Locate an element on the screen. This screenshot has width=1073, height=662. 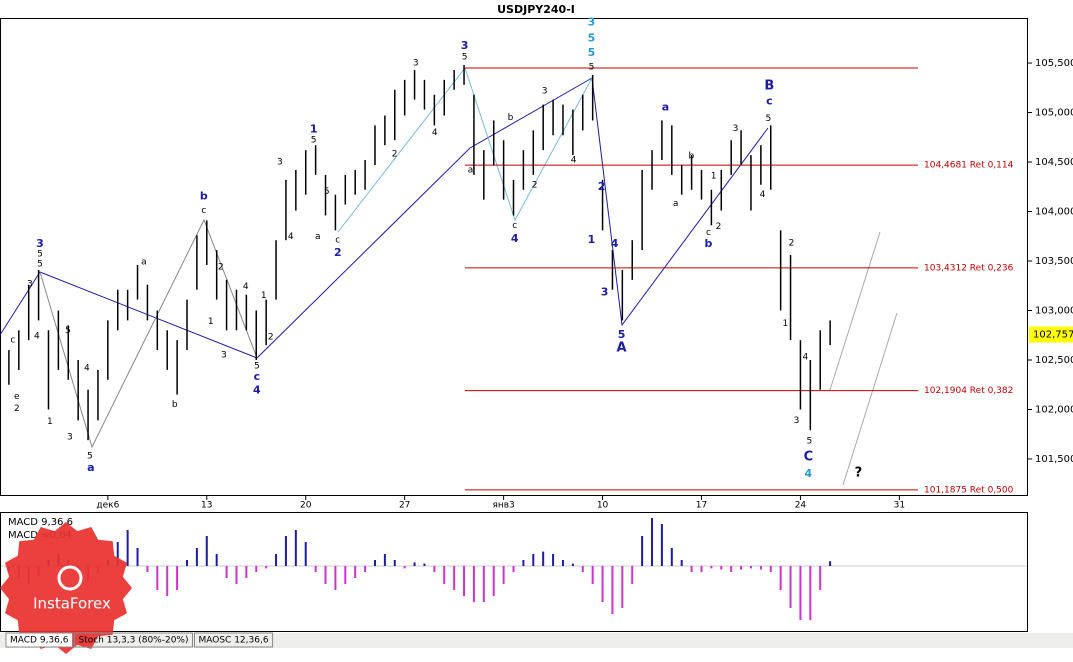
y-tick-label: 105,000 is located at coordinates (1054, 113).